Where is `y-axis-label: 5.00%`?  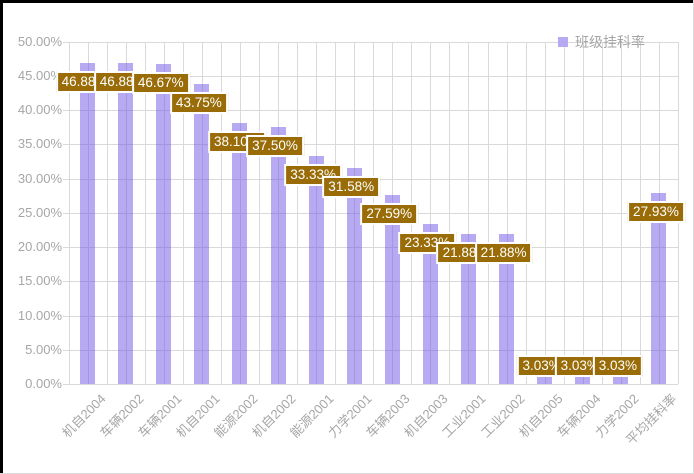
y-axis-label: 5.00% is located at coordinates (43, 349).